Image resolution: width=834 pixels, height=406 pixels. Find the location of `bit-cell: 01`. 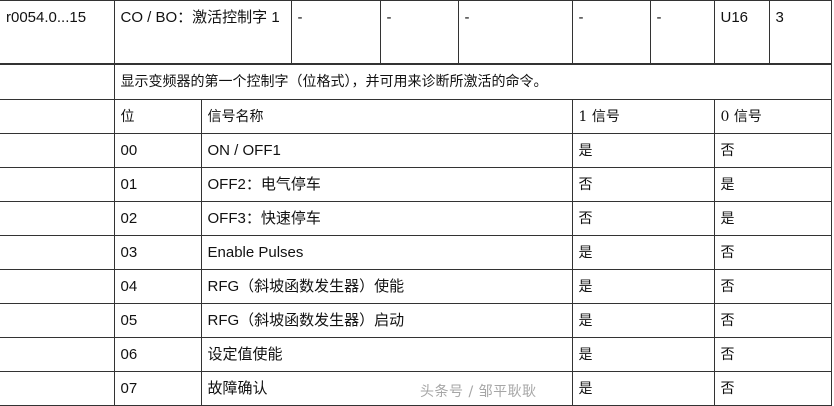

bit-cell: 01 is located at coordinates (157, 184).